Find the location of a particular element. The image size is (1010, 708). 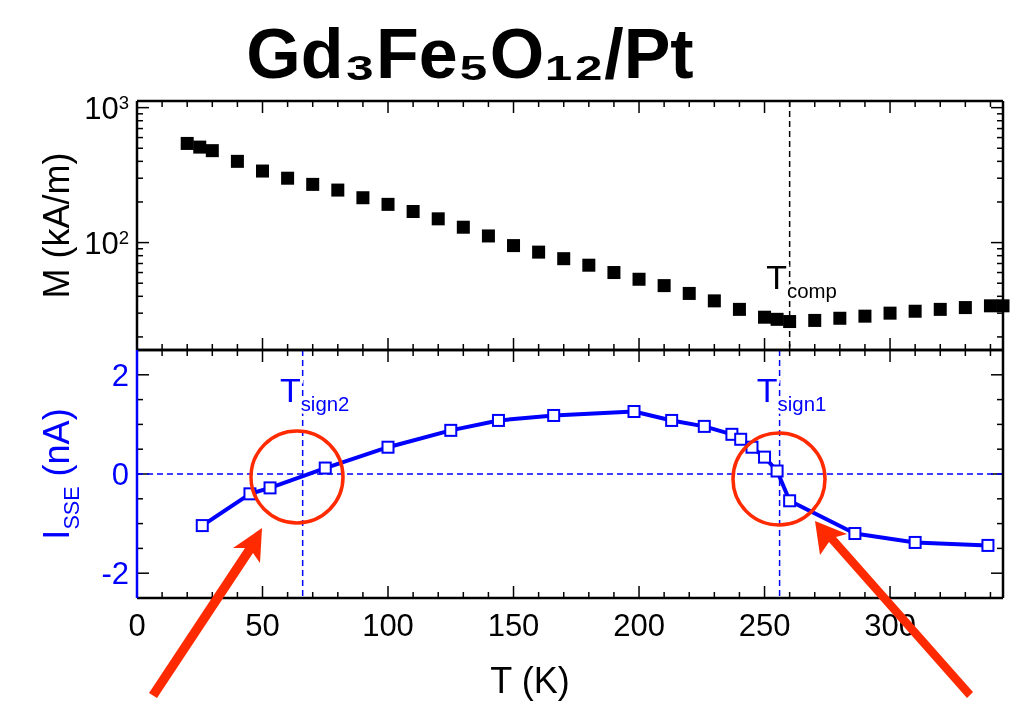

y-axis-title: M (kA/m) is located at coordinates (56, 225).